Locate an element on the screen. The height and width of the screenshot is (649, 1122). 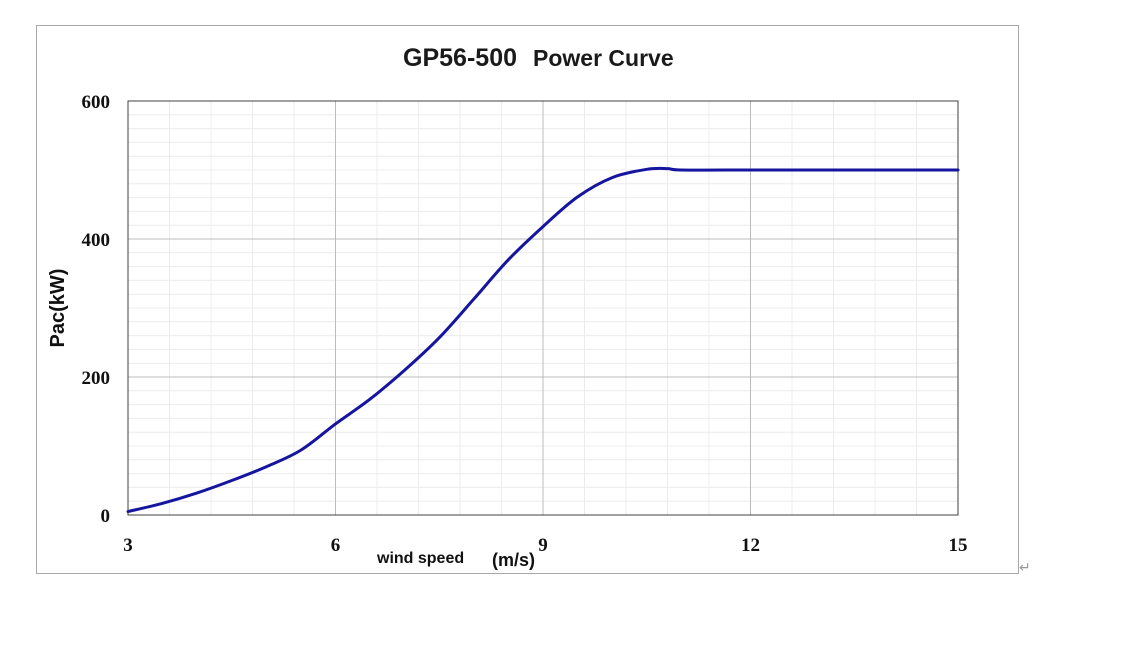
x-axis-unit: (m/s) is located at coordinates (513, 560).